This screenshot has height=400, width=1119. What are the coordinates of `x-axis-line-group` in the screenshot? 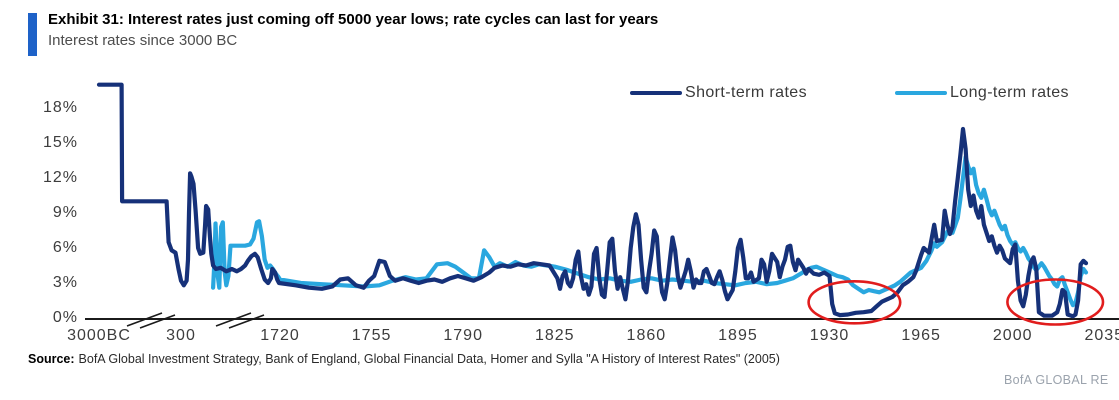 It's located at (602, 320).